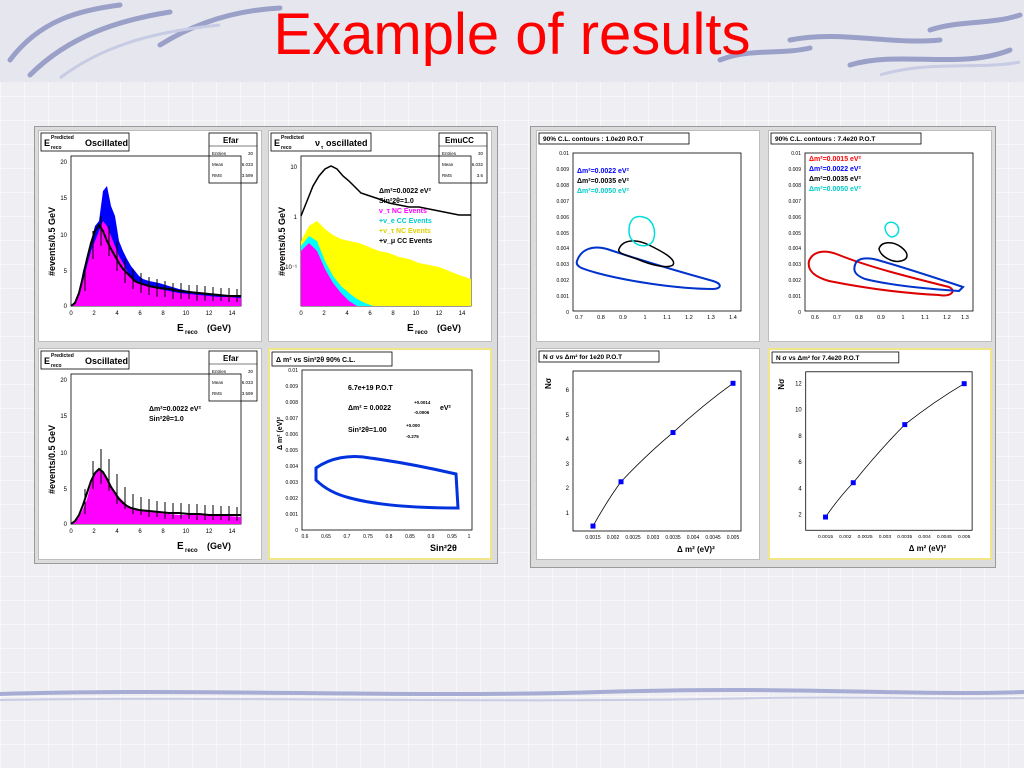 The width and height of the screenshot is (1024, 768). What do you see at coordinates (568, 391) in the screenshot?
I see `y-tick-label: 6` at bounding box center [568, 391].